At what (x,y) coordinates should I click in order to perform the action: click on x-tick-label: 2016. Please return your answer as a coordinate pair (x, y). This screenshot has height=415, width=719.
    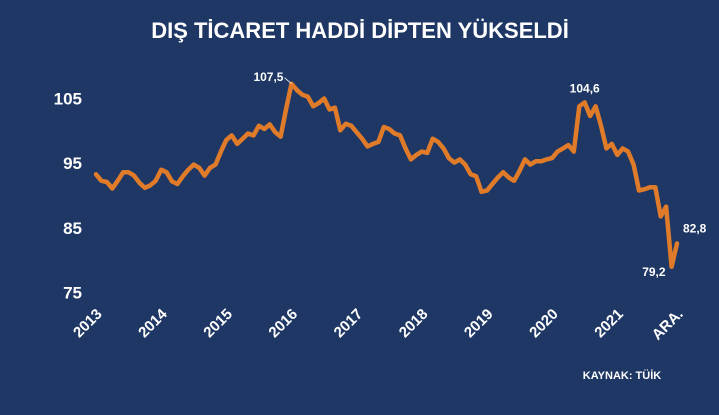
    Looking at the image, I should click on (283, 324).